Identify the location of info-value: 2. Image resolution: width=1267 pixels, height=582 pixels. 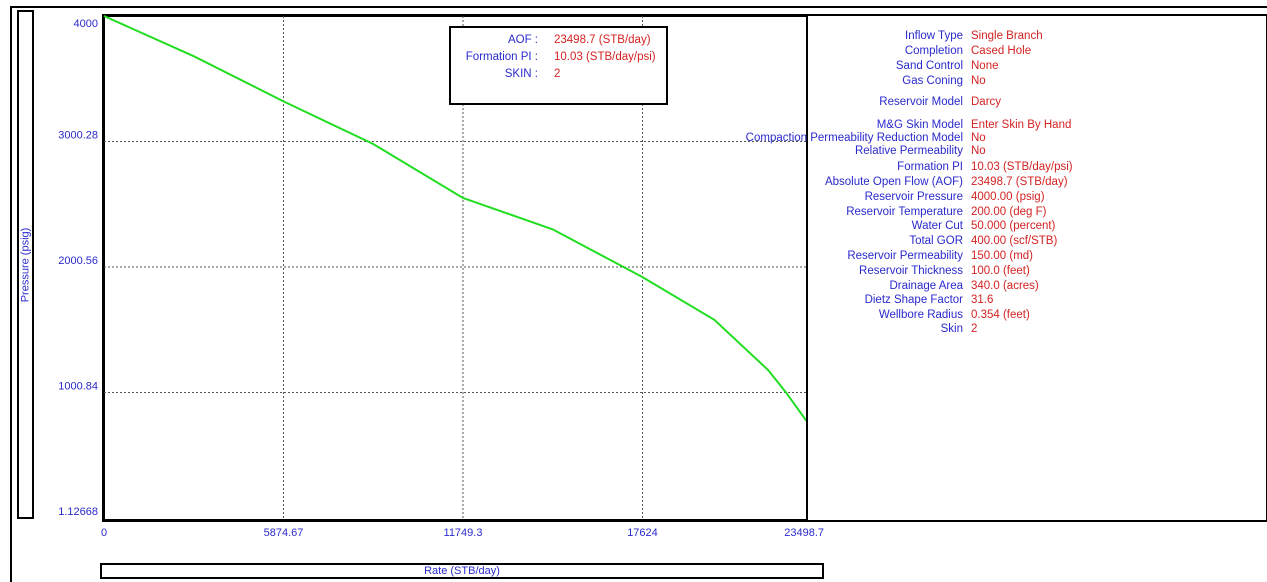
(974, 329).